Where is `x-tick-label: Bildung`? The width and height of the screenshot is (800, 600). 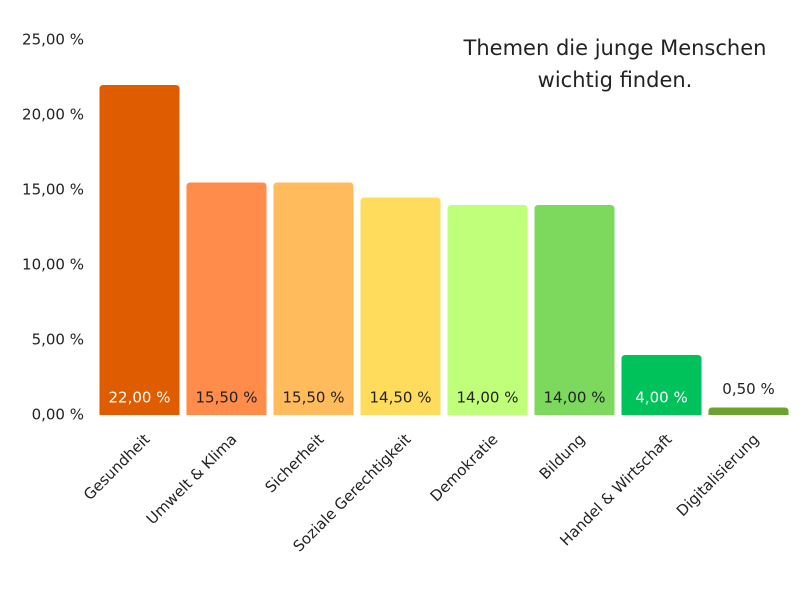
x-tick-label: Bildung is located at coordinates (562, 456).